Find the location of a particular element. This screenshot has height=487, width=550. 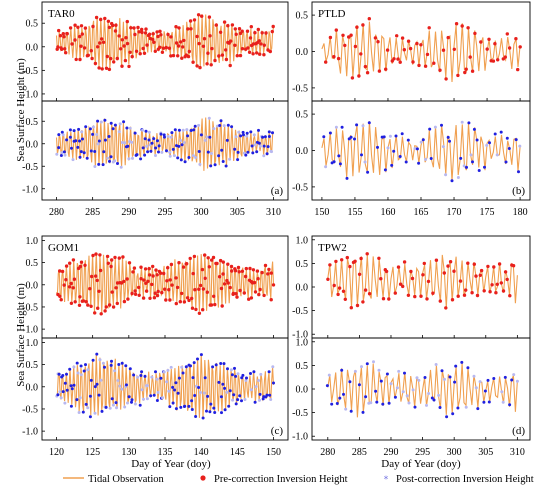

y-tick-label: -0.5 is located at coordinates (30, 409).